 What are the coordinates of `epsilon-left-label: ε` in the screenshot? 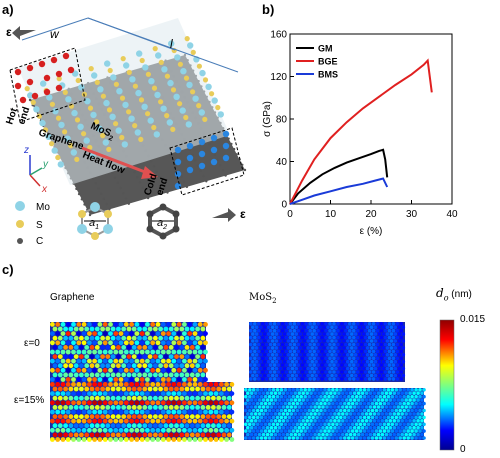 It's located at (9, 32).